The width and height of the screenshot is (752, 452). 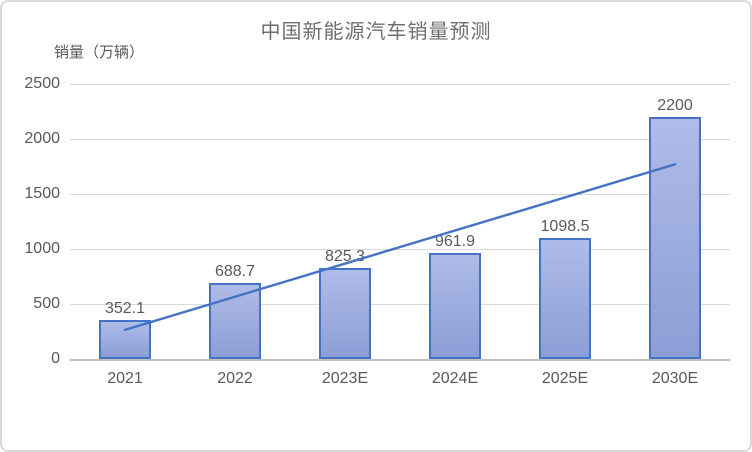 I want to click on y-axis-unit-label: 销量（万辆）, so click(x=99, y=52).